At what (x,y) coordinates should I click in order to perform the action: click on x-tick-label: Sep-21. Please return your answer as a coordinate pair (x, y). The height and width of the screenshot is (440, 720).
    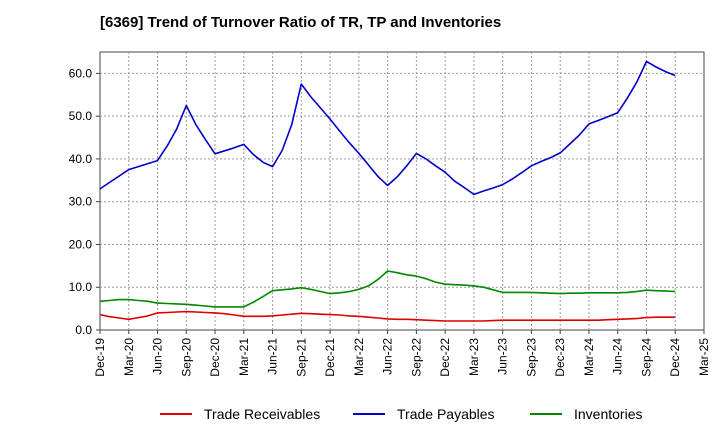
    Looking at the image, I should click on (301, 357).